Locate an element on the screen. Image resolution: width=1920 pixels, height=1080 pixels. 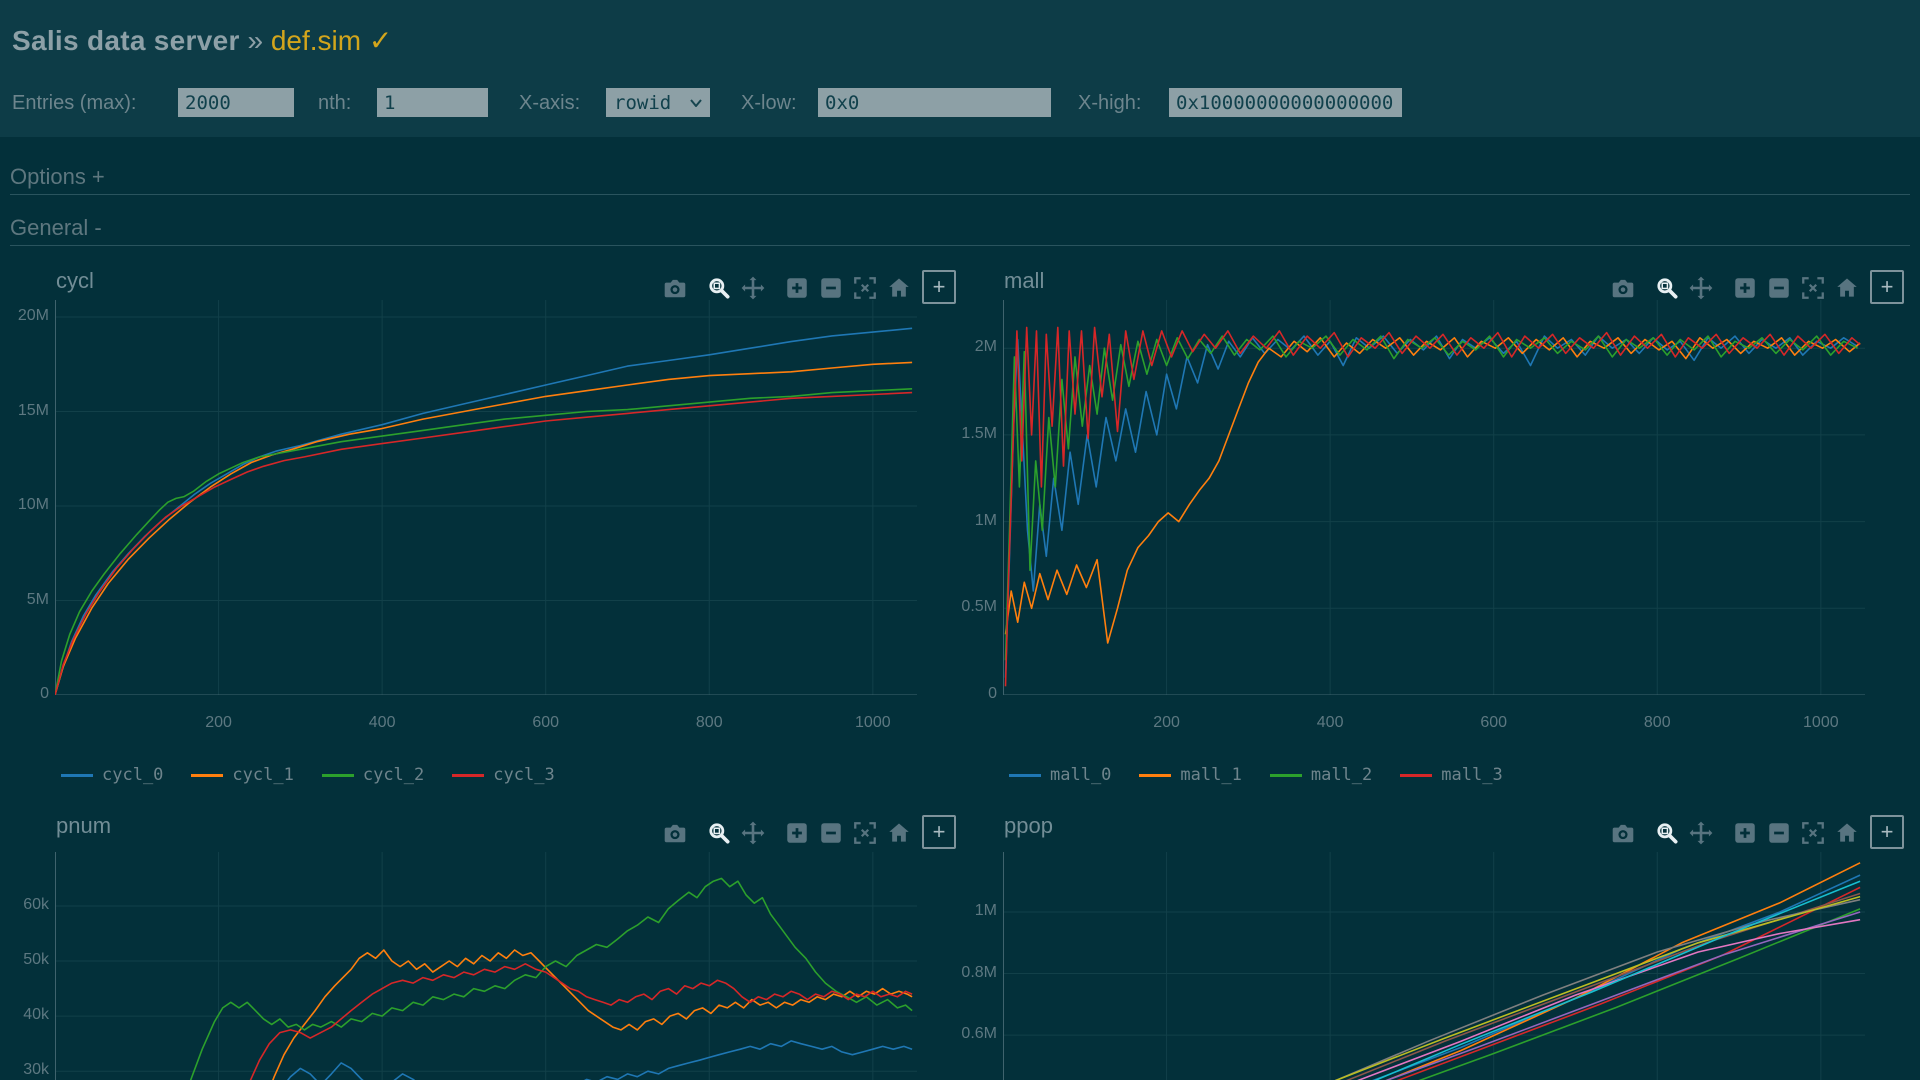
nth-input is located at coordinates (432, 102).